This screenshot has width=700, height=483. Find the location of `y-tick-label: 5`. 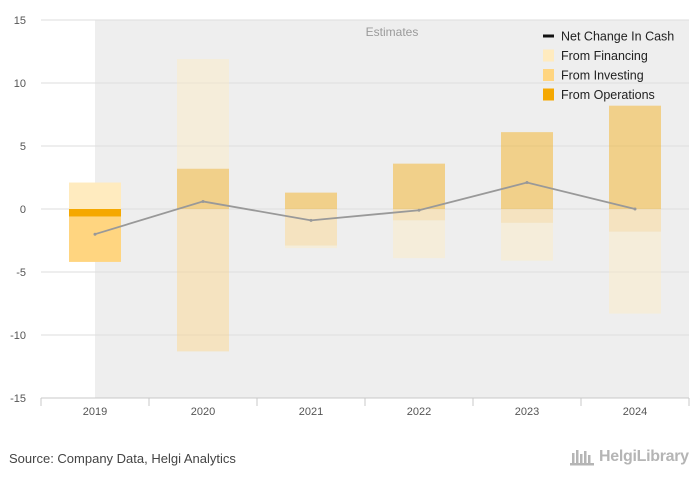

y-tick-label: 5 is located at coordinates (23, 147).